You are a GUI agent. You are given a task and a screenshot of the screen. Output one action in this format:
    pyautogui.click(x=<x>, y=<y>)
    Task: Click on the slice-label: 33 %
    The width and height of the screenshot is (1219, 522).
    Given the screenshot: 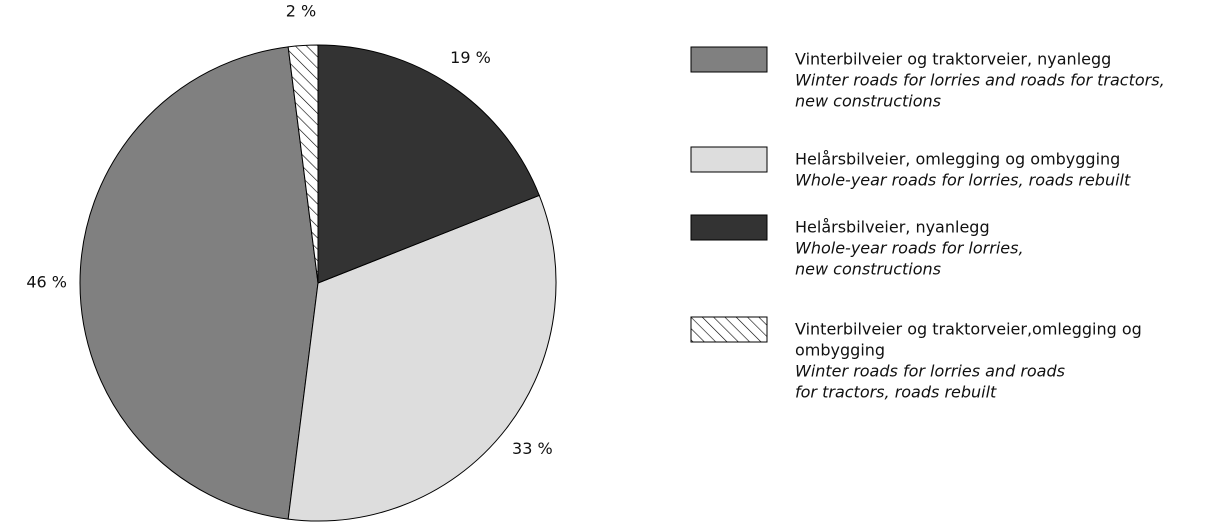 What is the action you would take?
    pyautogui.click(x=532, y=448)
    